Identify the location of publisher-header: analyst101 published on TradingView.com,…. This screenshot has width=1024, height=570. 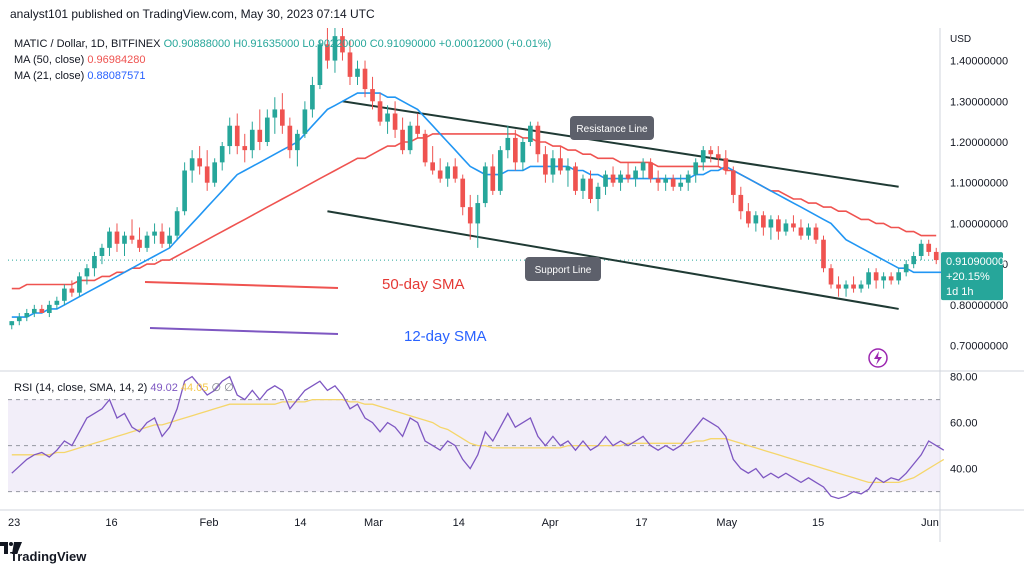
(192, 14).